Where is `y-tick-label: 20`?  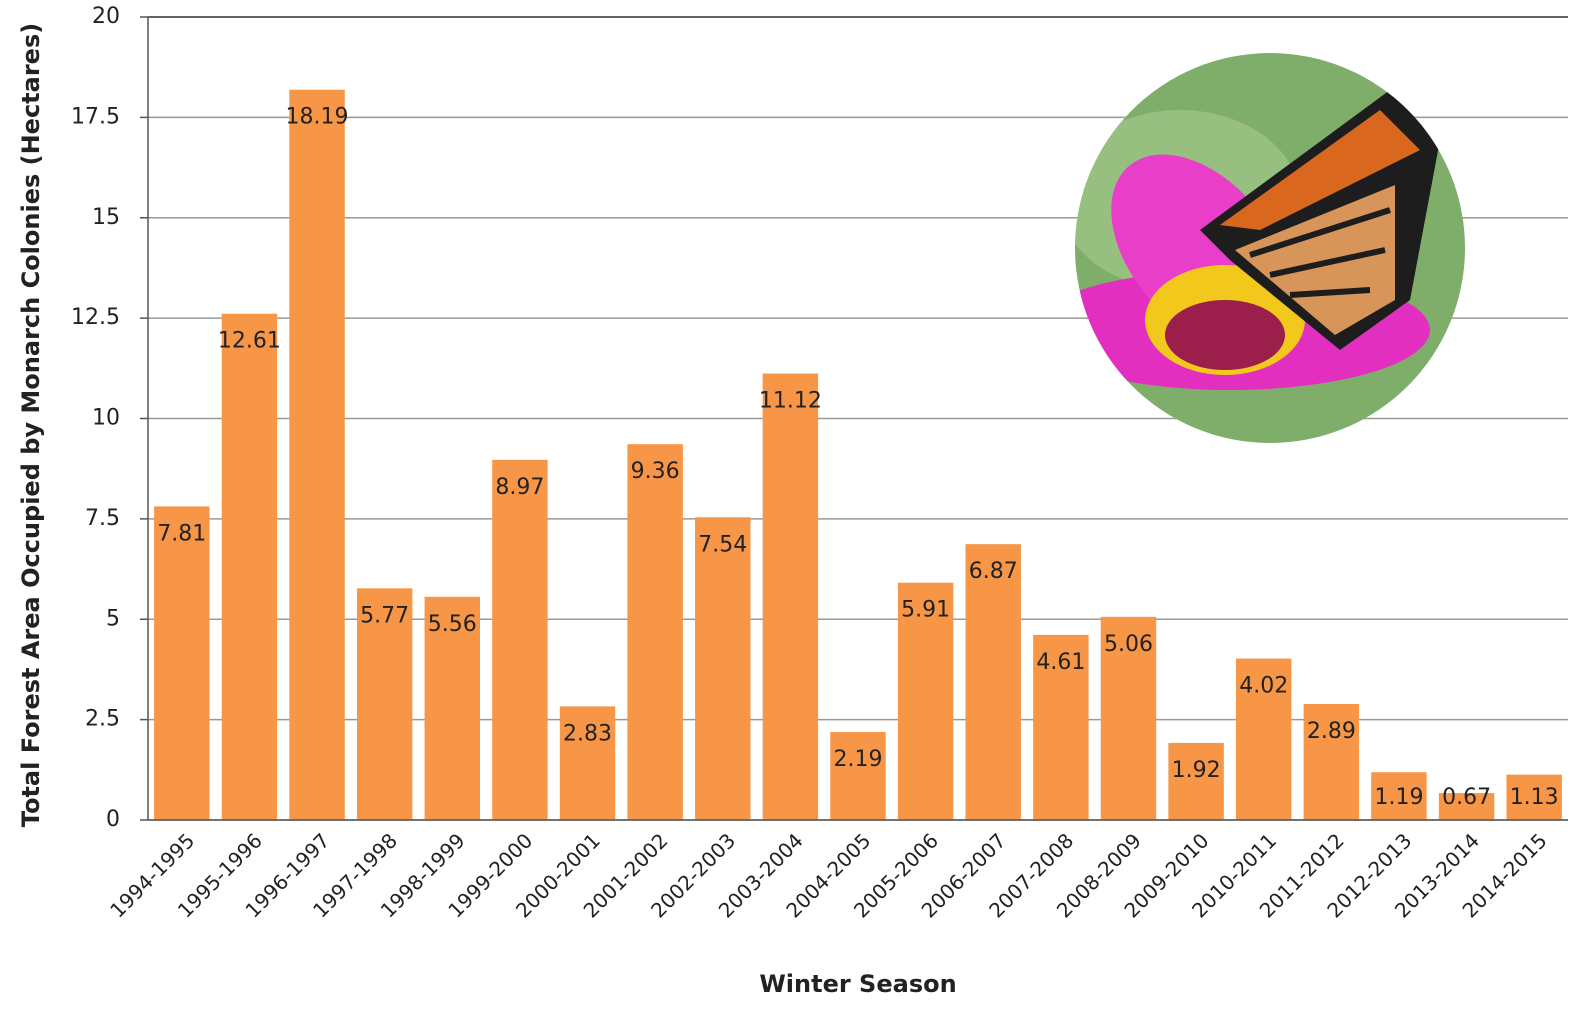 y-tick-label: 20 is located at coordinates (106, 16).